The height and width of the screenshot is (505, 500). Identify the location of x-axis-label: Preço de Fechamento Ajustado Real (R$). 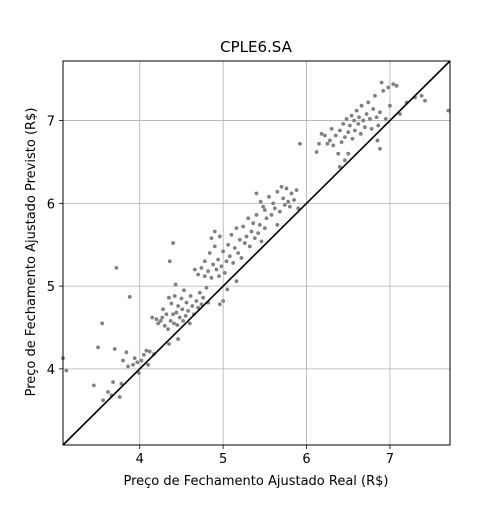
(255, 481).